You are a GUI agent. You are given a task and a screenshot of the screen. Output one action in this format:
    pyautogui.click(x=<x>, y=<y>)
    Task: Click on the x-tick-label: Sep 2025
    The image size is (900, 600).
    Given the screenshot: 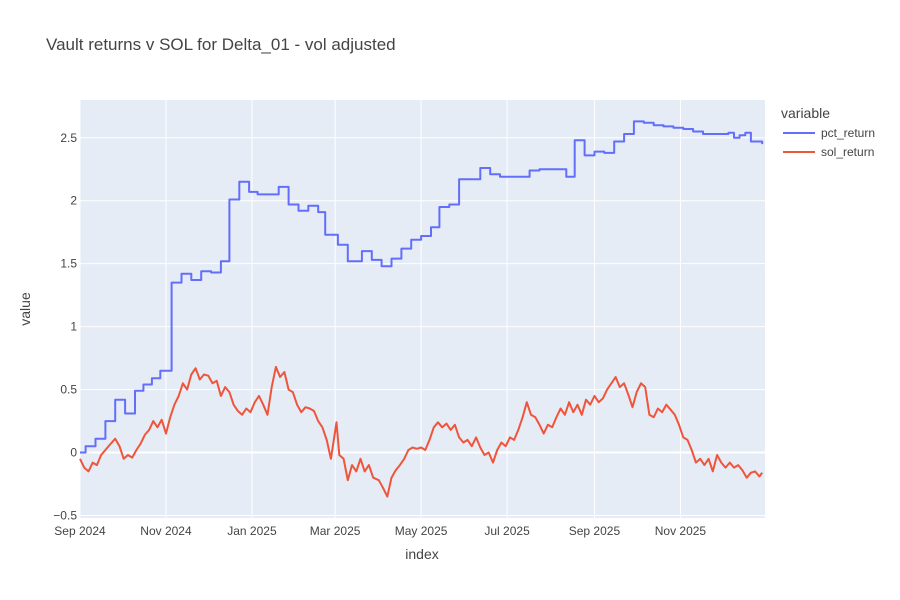 What is the action you would take?
    pyautogui.click(x=595, y=531)
    